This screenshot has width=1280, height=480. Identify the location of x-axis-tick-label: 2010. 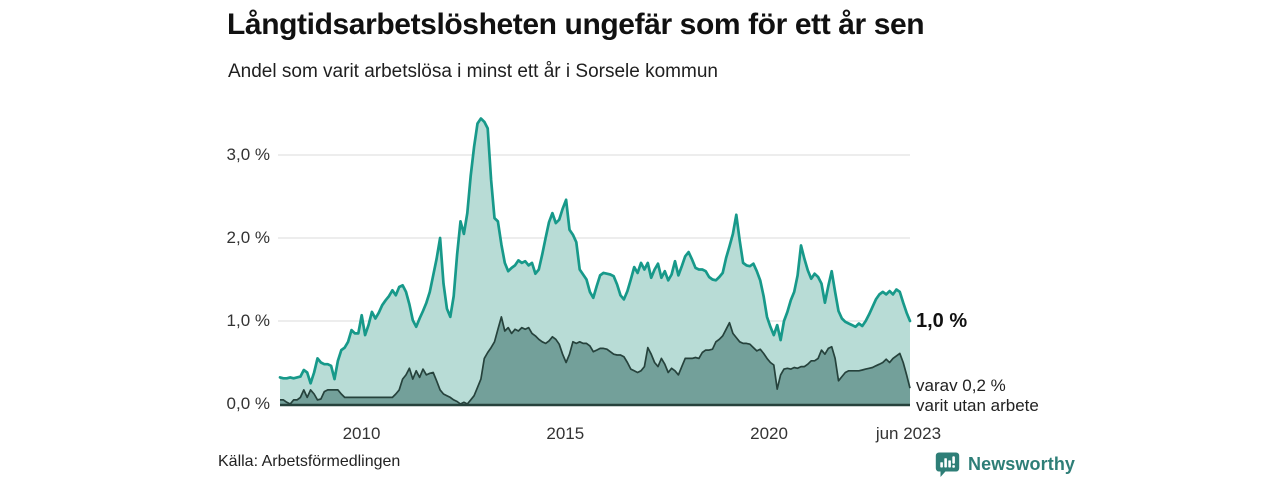
(361, 433).